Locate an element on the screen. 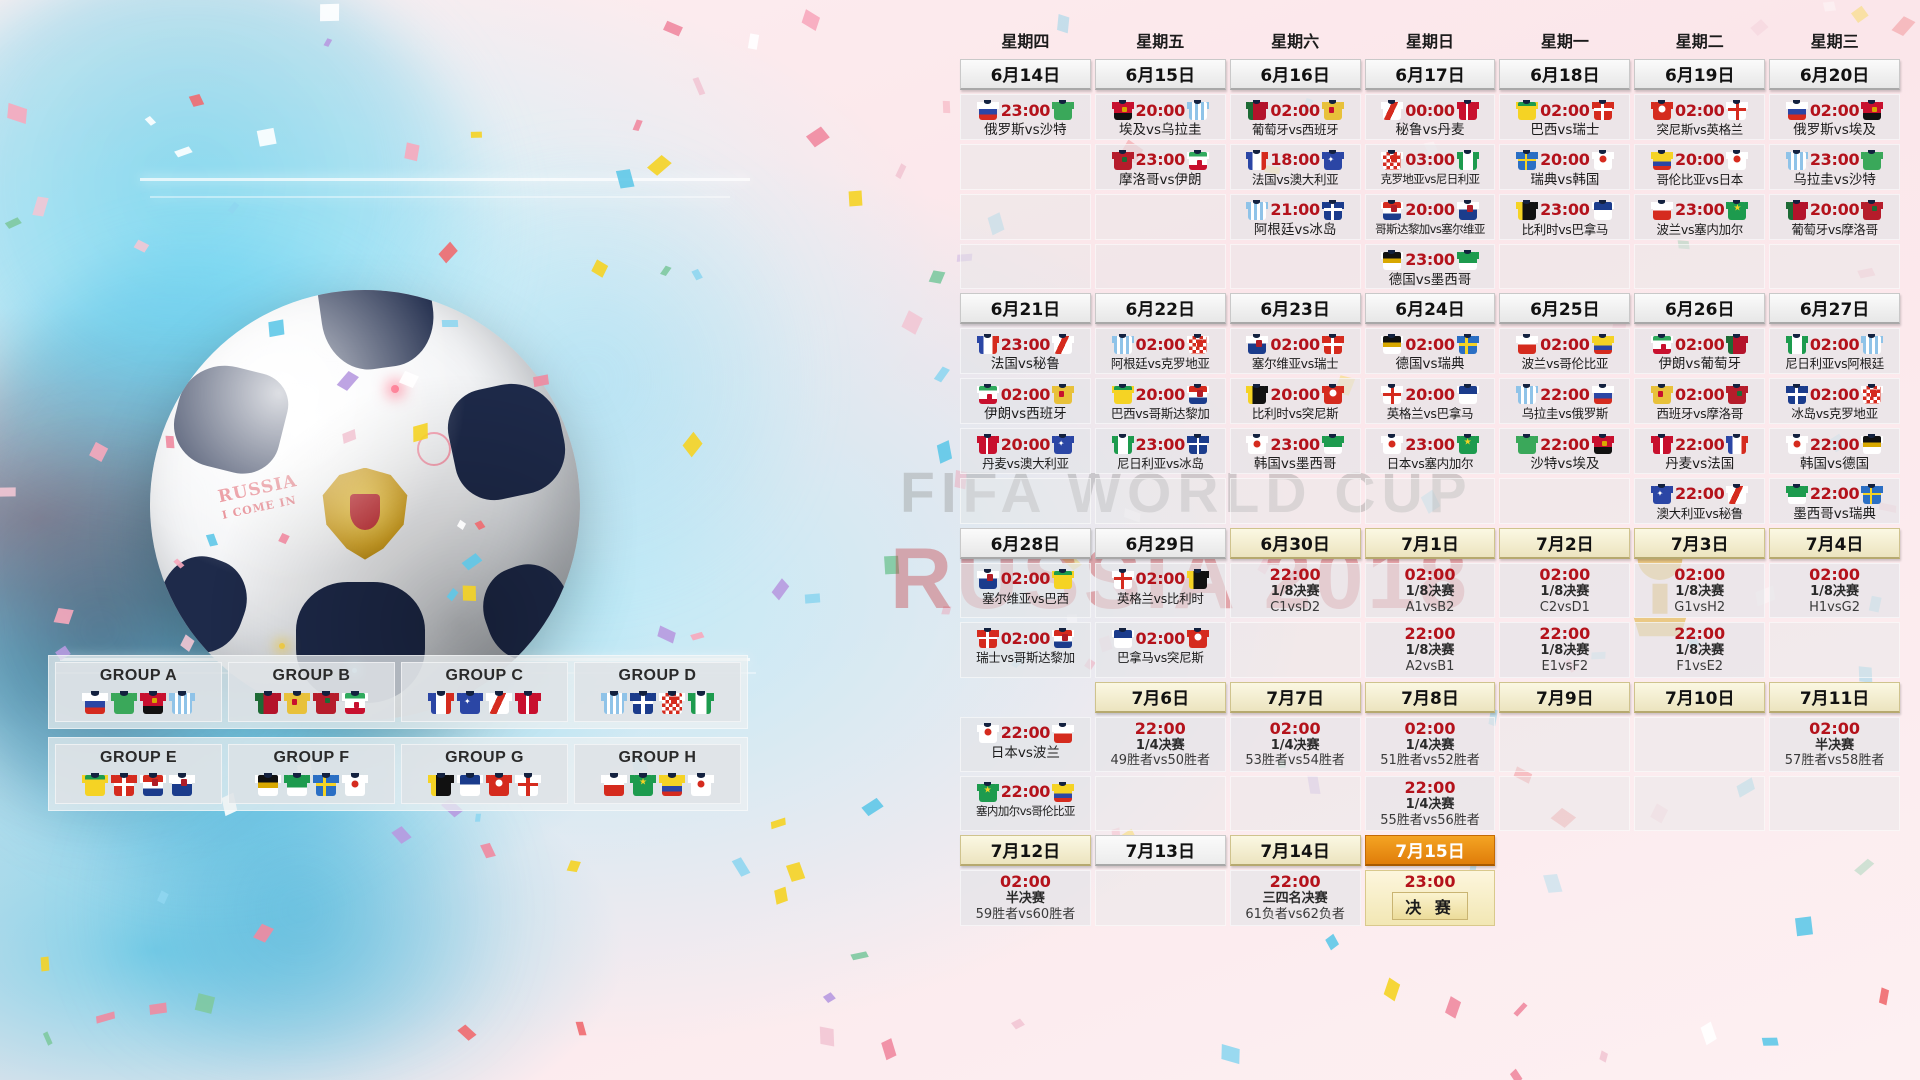  knockout-match-card: 02:00 1/8决赛 G1vsH2 is located at coordinates (1700, 590).